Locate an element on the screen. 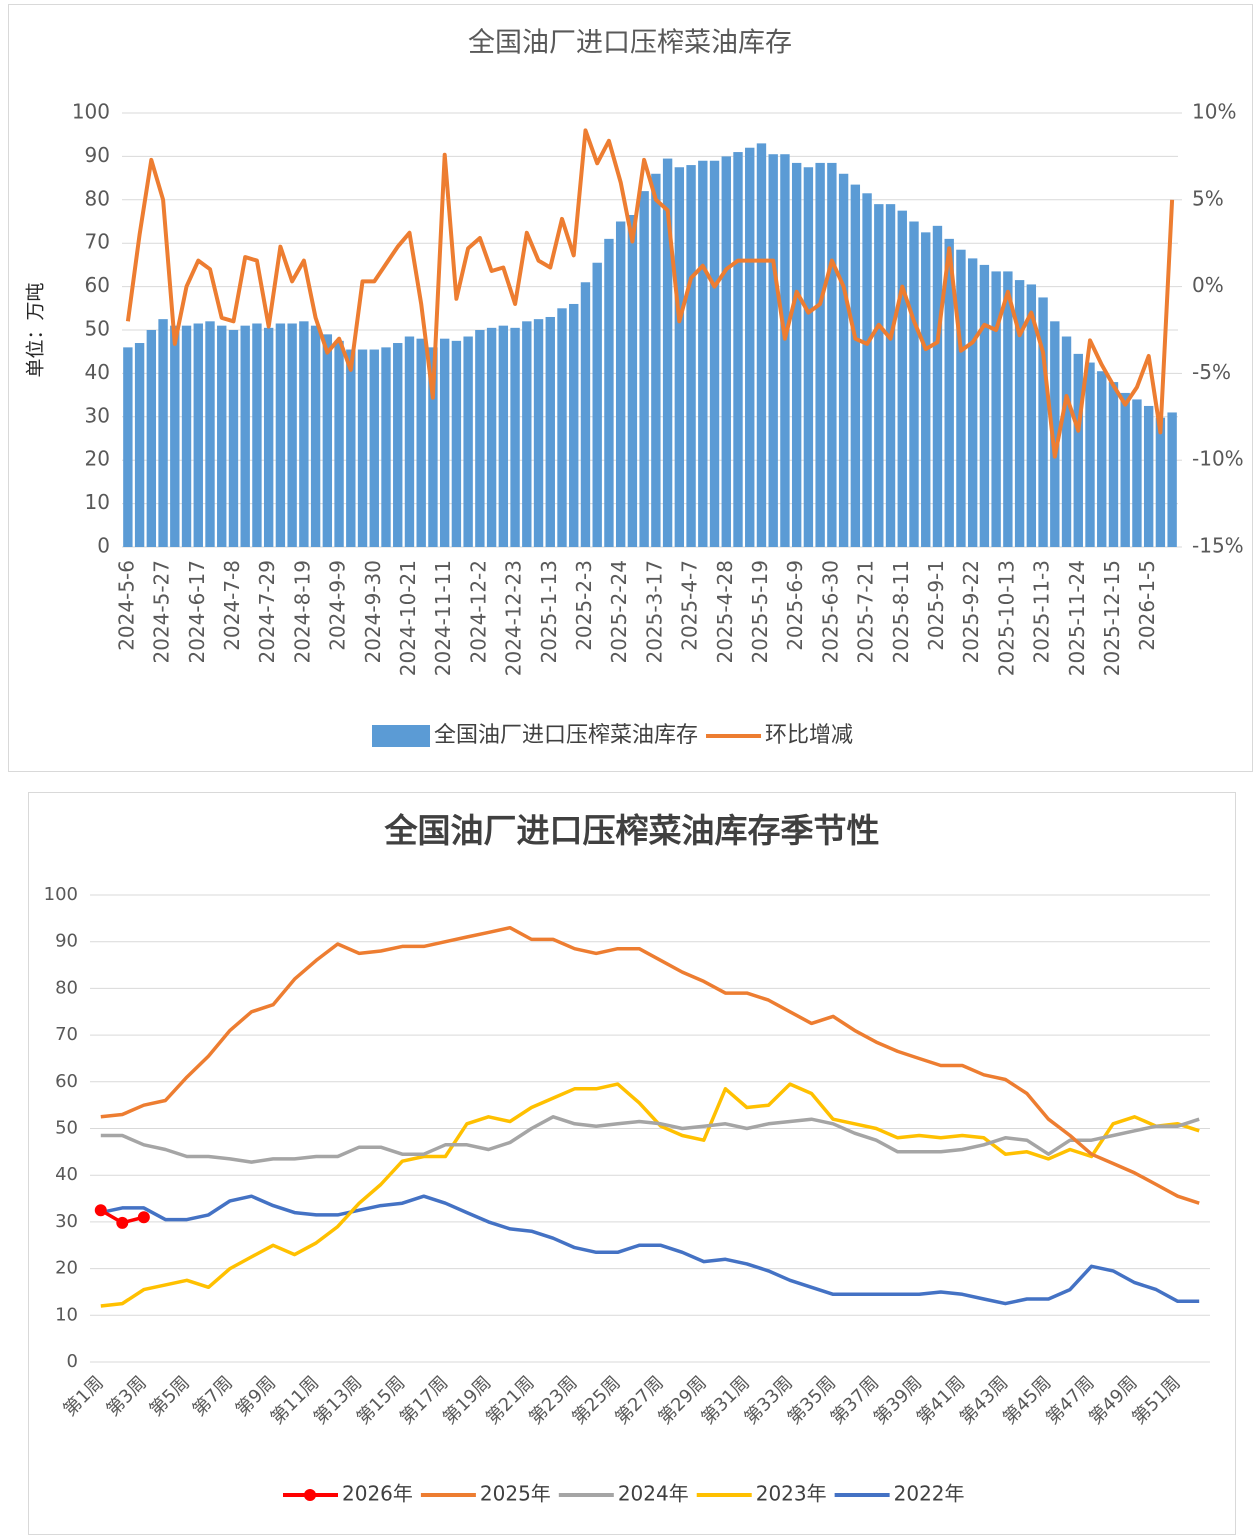  chart-title: 全国油厂进口压榨菜油库存 is located at coordinates (630, 43).